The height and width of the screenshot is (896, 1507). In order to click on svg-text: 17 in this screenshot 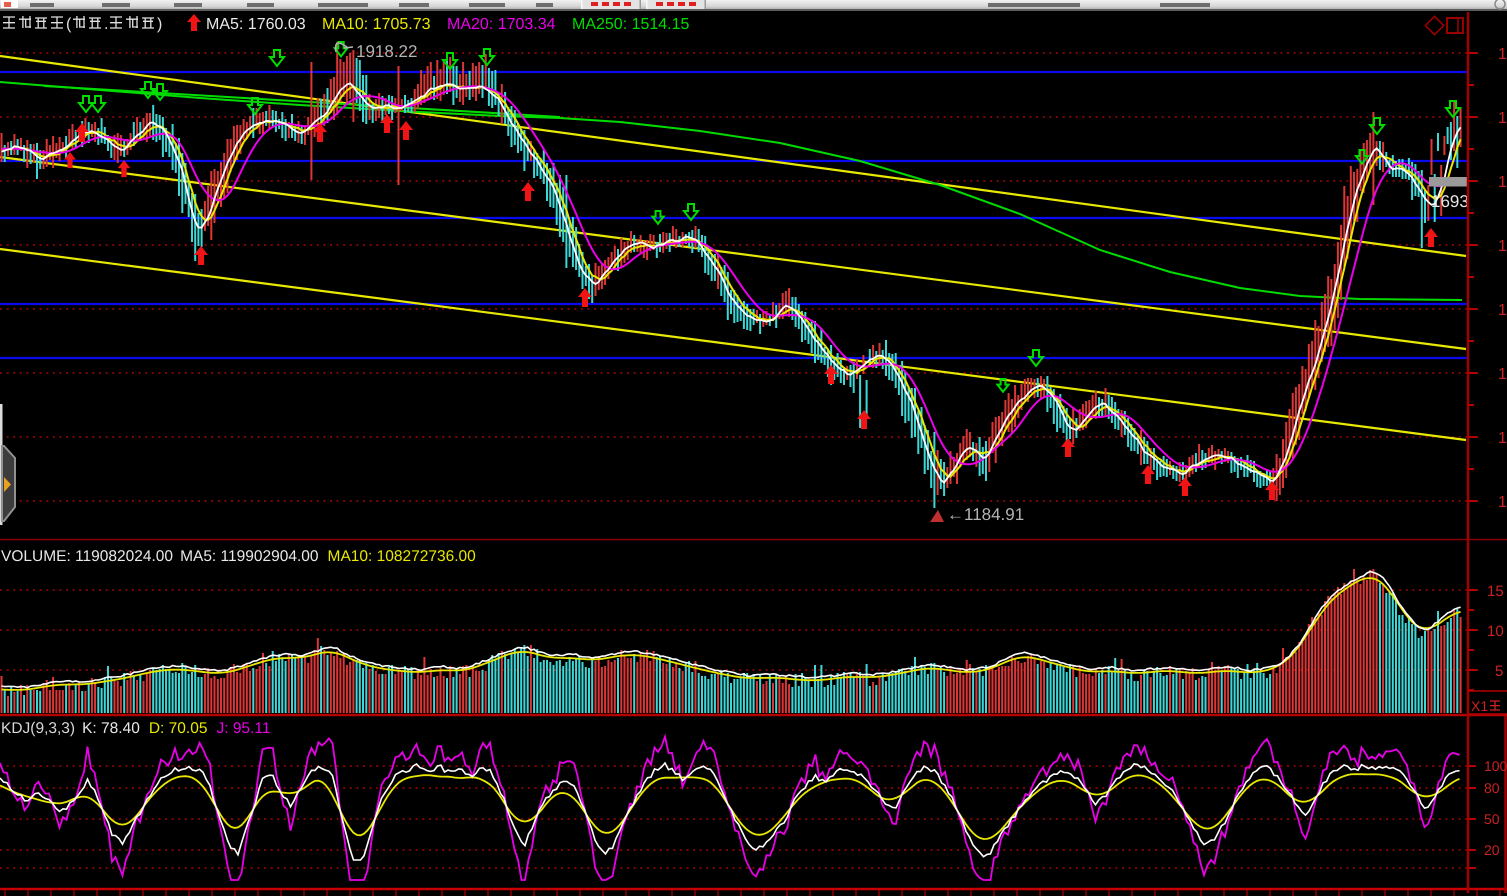, I will do `click(1502, 182)`.